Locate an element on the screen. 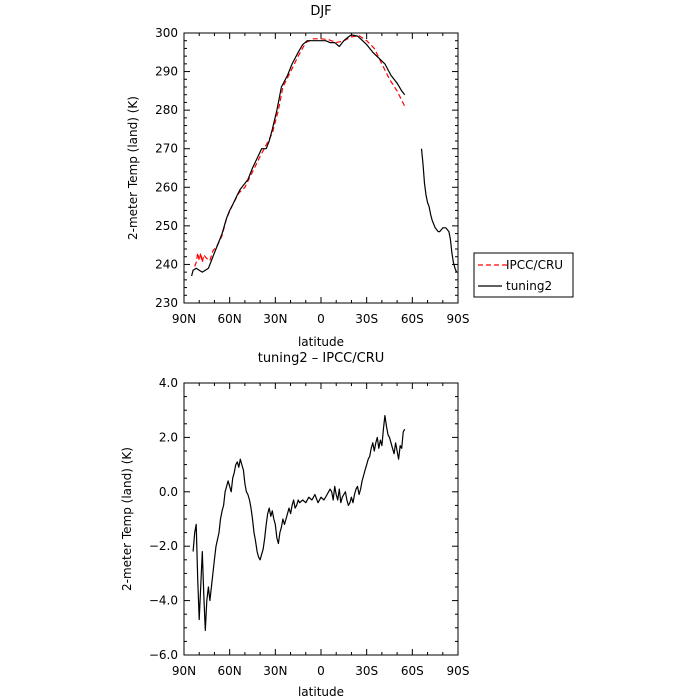 The width and height of the screenshot is (700, 700). y-tick-label: 240 is located at coordinates (166, 264).